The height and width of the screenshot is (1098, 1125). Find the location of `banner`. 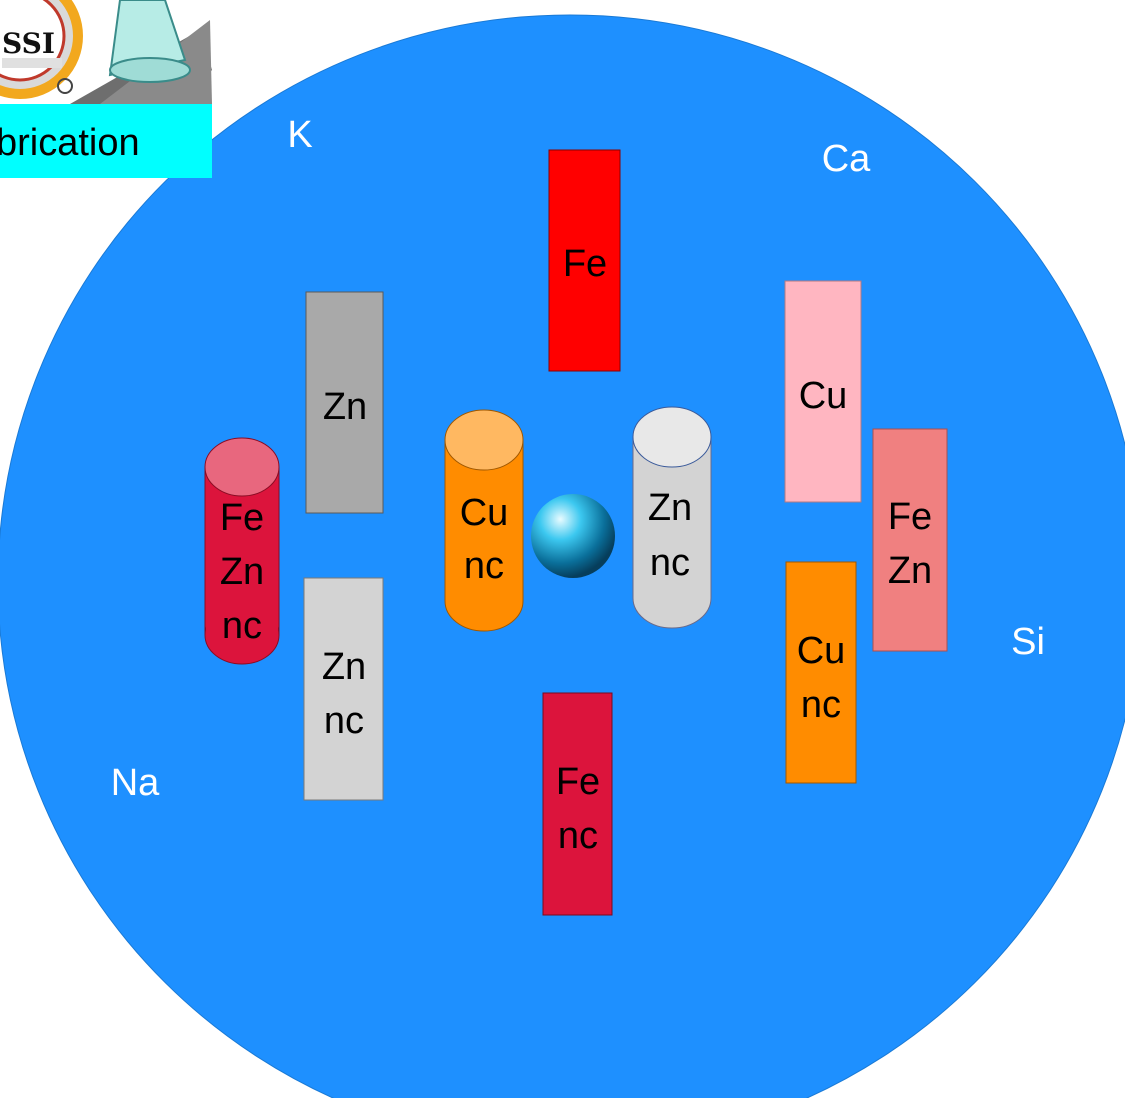

banner is located at coordinates (106, 141).